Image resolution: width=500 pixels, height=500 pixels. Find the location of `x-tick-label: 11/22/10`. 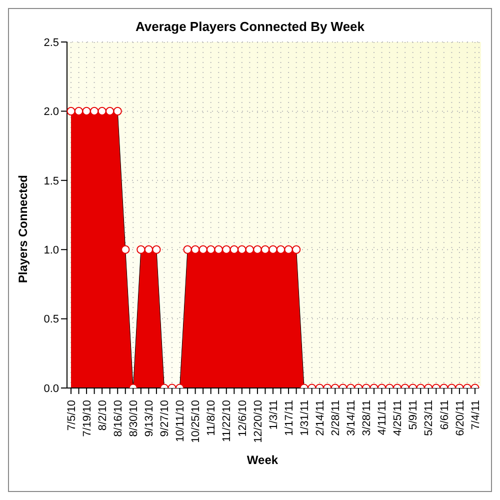

x-tick-label: 11/22/10 is located at coordinates (227, 421).